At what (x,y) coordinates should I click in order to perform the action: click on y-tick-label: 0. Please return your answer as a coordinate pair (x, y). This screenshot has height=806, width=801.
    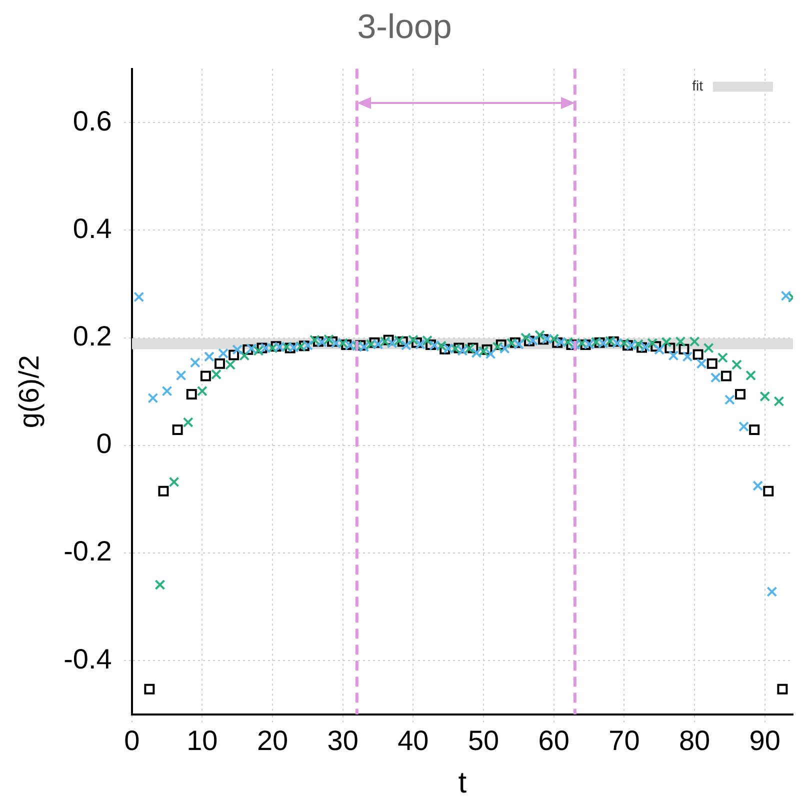
    Looking at the image, I should click on (104, 444).